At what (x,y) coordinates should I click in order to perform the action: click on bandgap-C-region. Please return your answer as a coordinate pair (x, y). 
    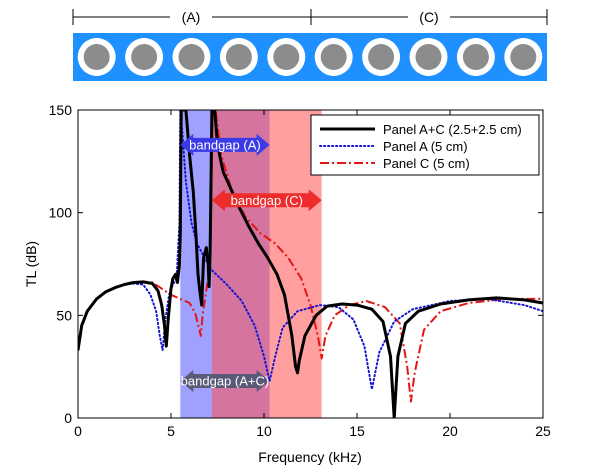
    Looking at the image, I should click on (266, 264).